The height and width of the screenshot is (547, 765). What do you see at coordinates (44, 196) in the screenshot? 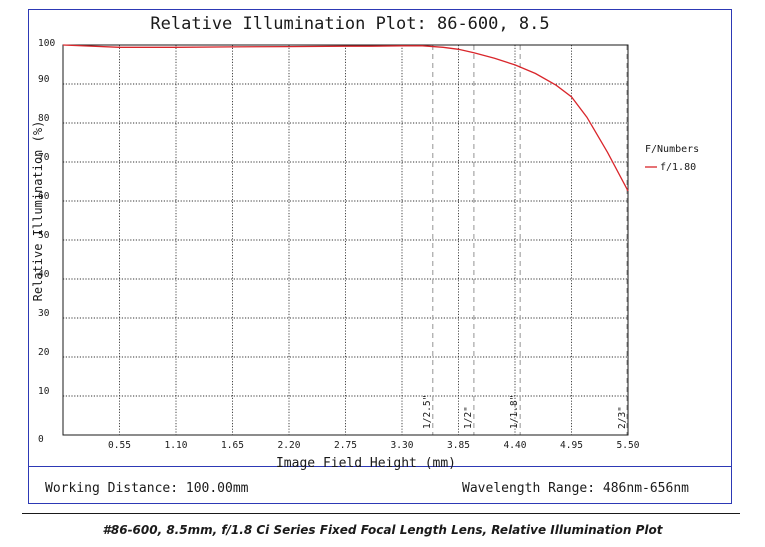
I see `y-tick-label: 60` at bounding box center [44, 196].